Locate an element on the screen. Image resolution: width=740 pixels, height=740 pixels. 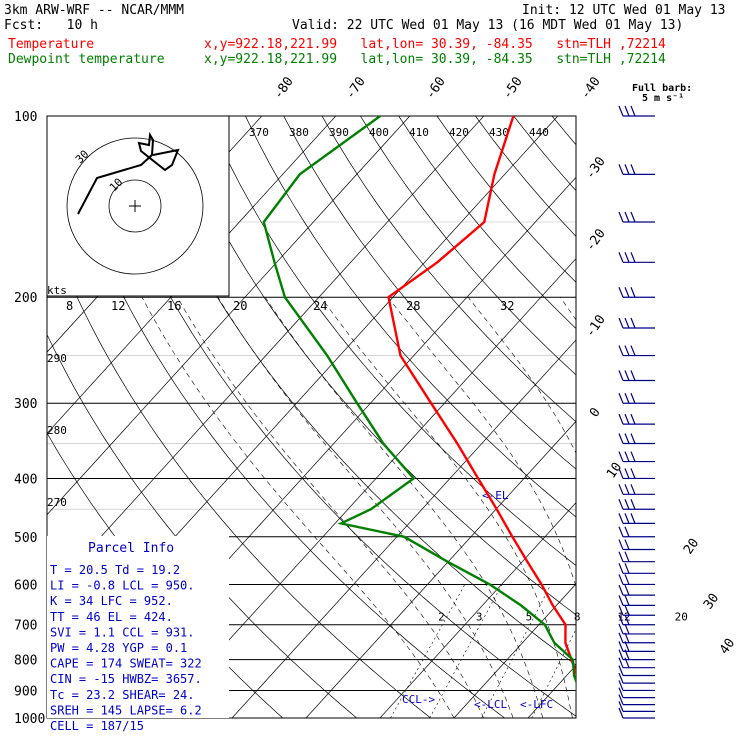
el-annotation: <-EL is located at coordinates (495, 495).